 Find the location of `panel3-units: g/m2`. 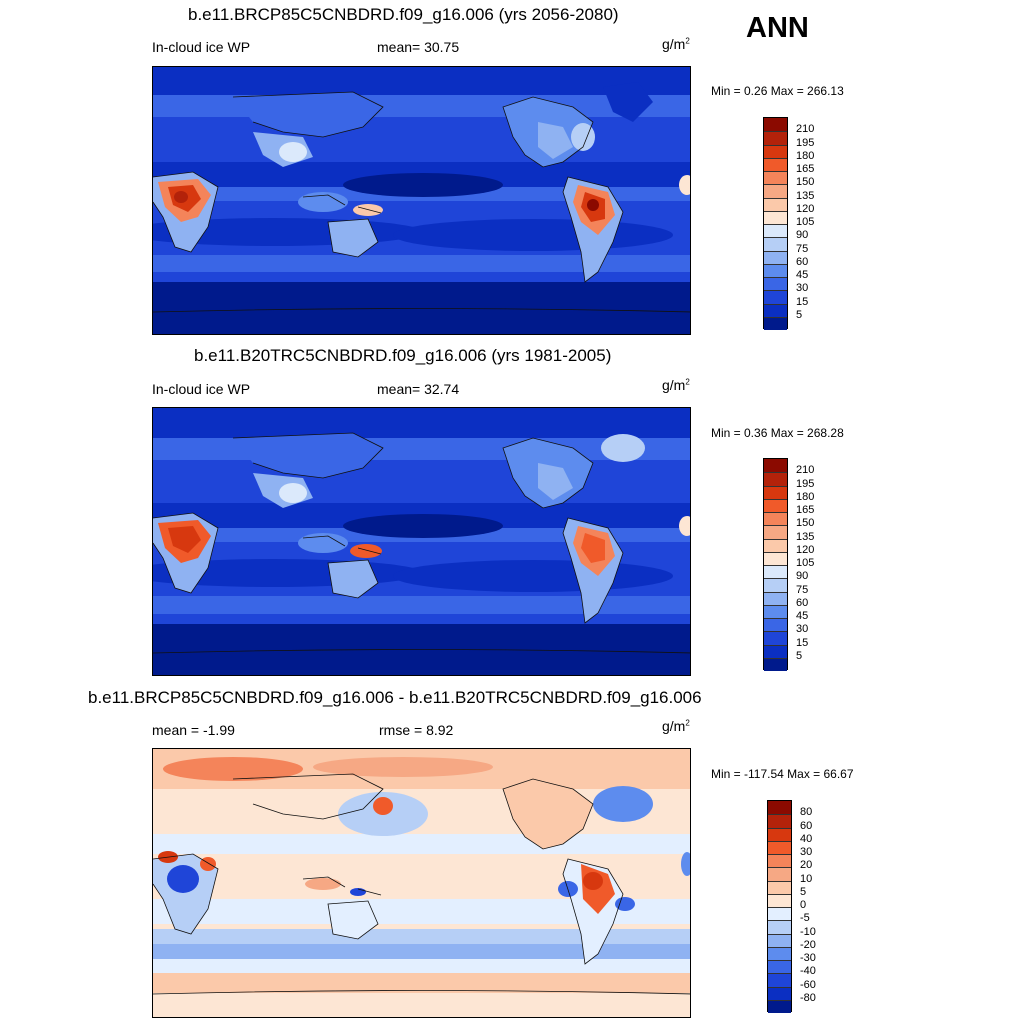

panel3-units: g/m2 is located at coordinates (676, 726).